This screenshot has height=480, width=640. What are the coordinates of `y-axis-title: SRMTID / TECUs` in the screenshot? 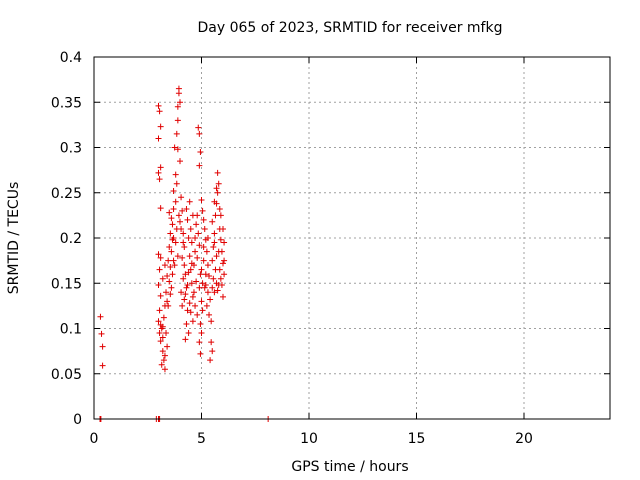 It's located at (14, 238).